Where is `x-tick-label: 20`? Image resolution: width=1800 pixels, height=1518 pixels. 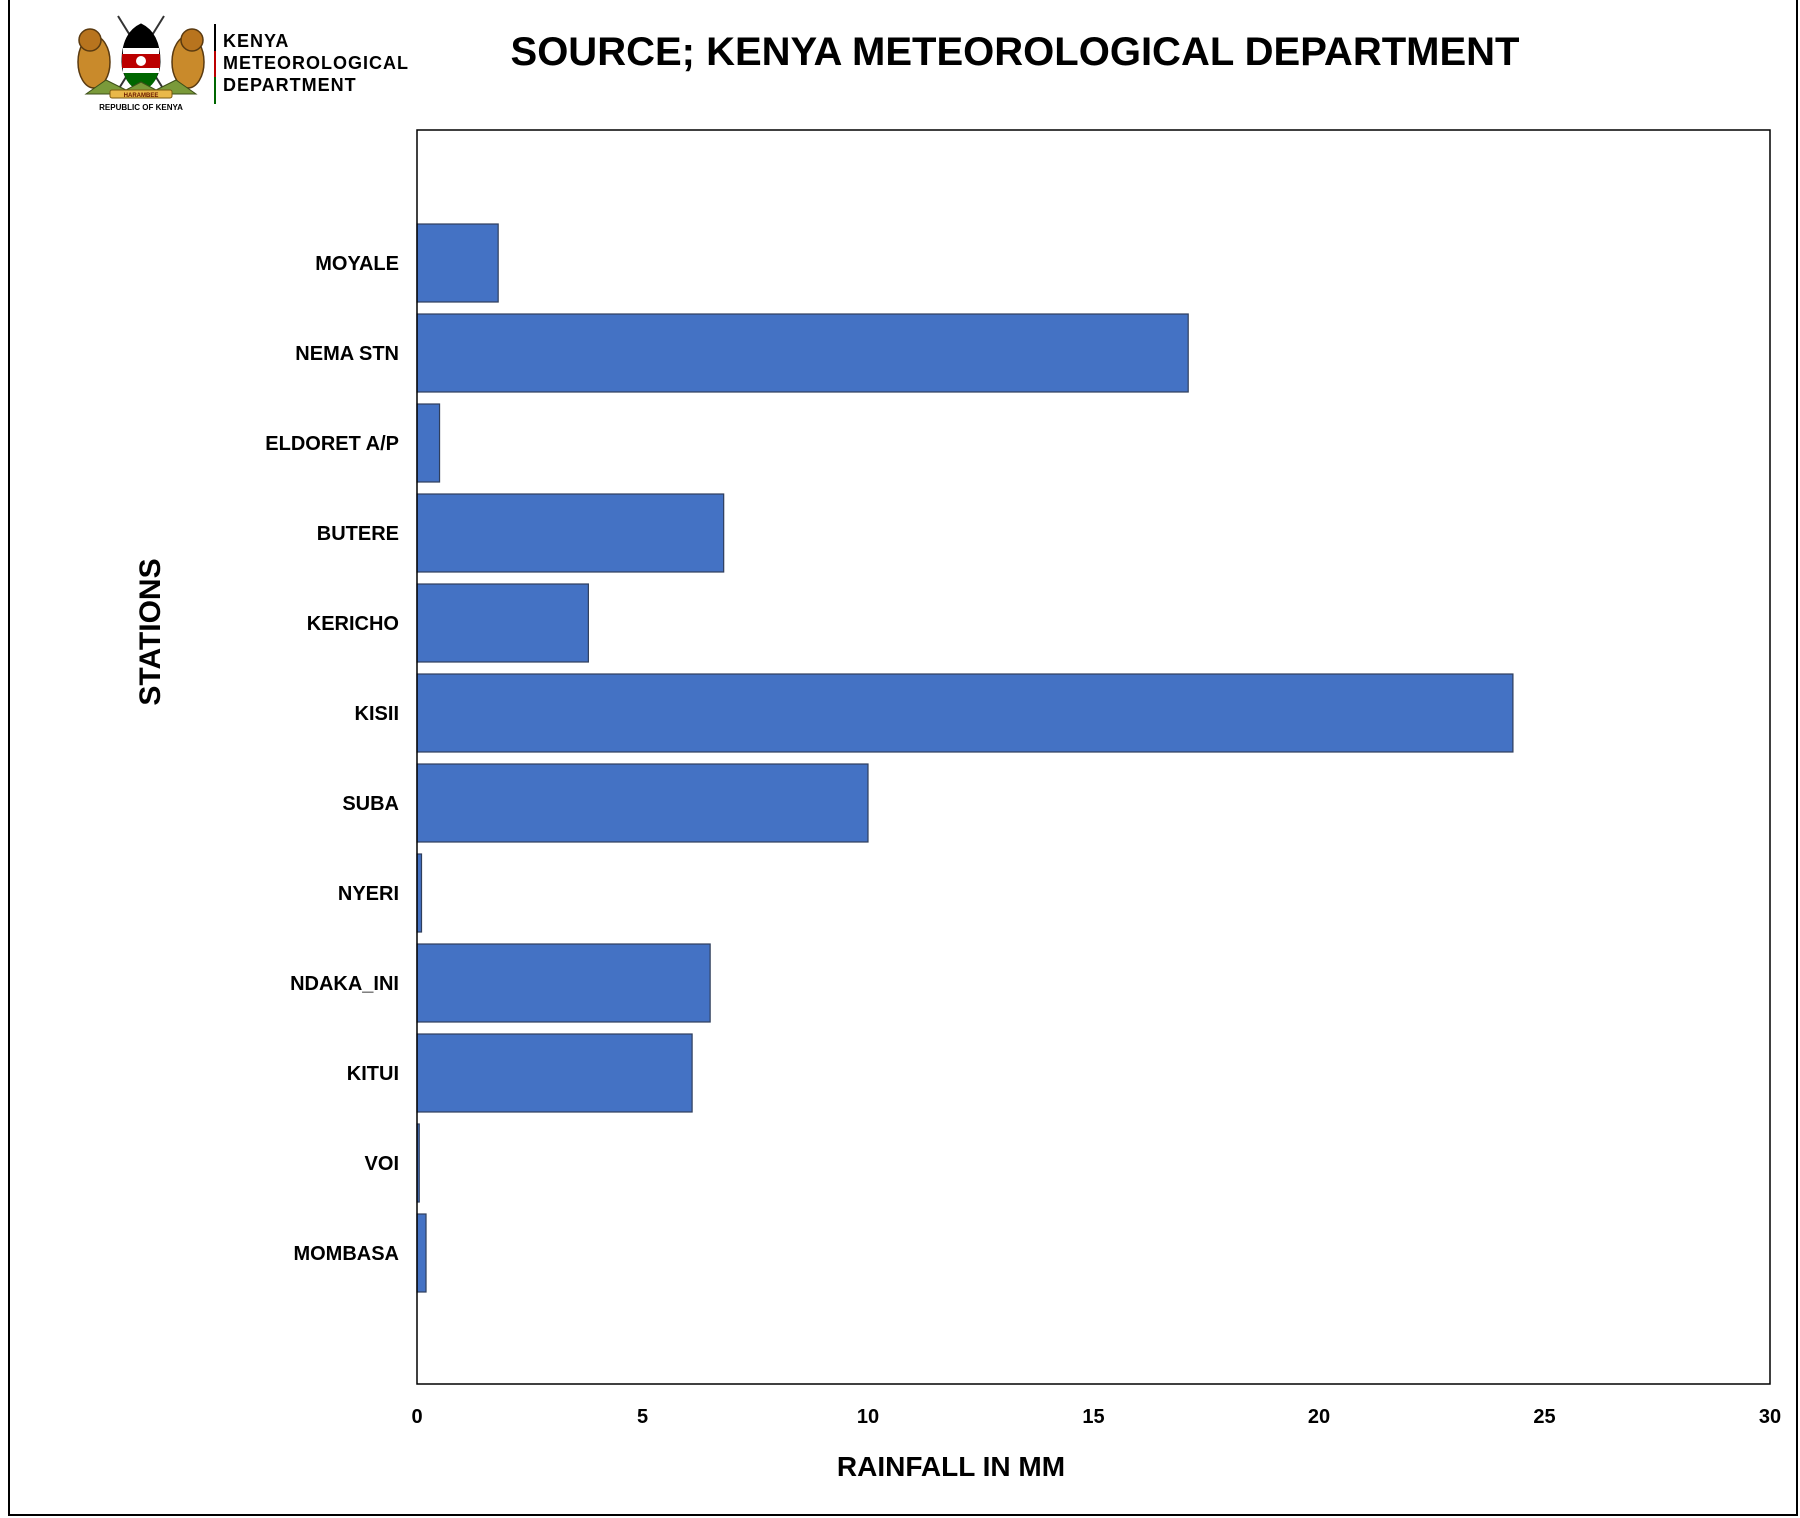 x-tick-label: 20 is located at coordinates (1319, 1417).